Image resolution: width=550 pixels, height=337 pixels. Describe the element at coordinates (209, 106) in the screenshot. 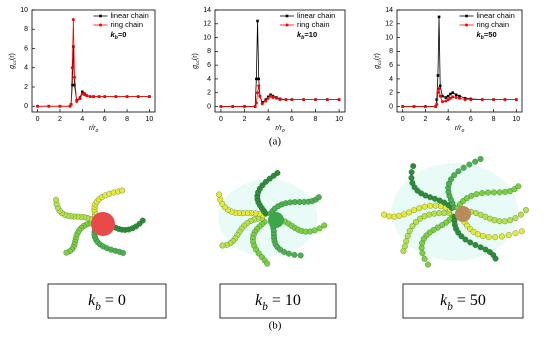

I see `y-tick-label: 0` at that location.